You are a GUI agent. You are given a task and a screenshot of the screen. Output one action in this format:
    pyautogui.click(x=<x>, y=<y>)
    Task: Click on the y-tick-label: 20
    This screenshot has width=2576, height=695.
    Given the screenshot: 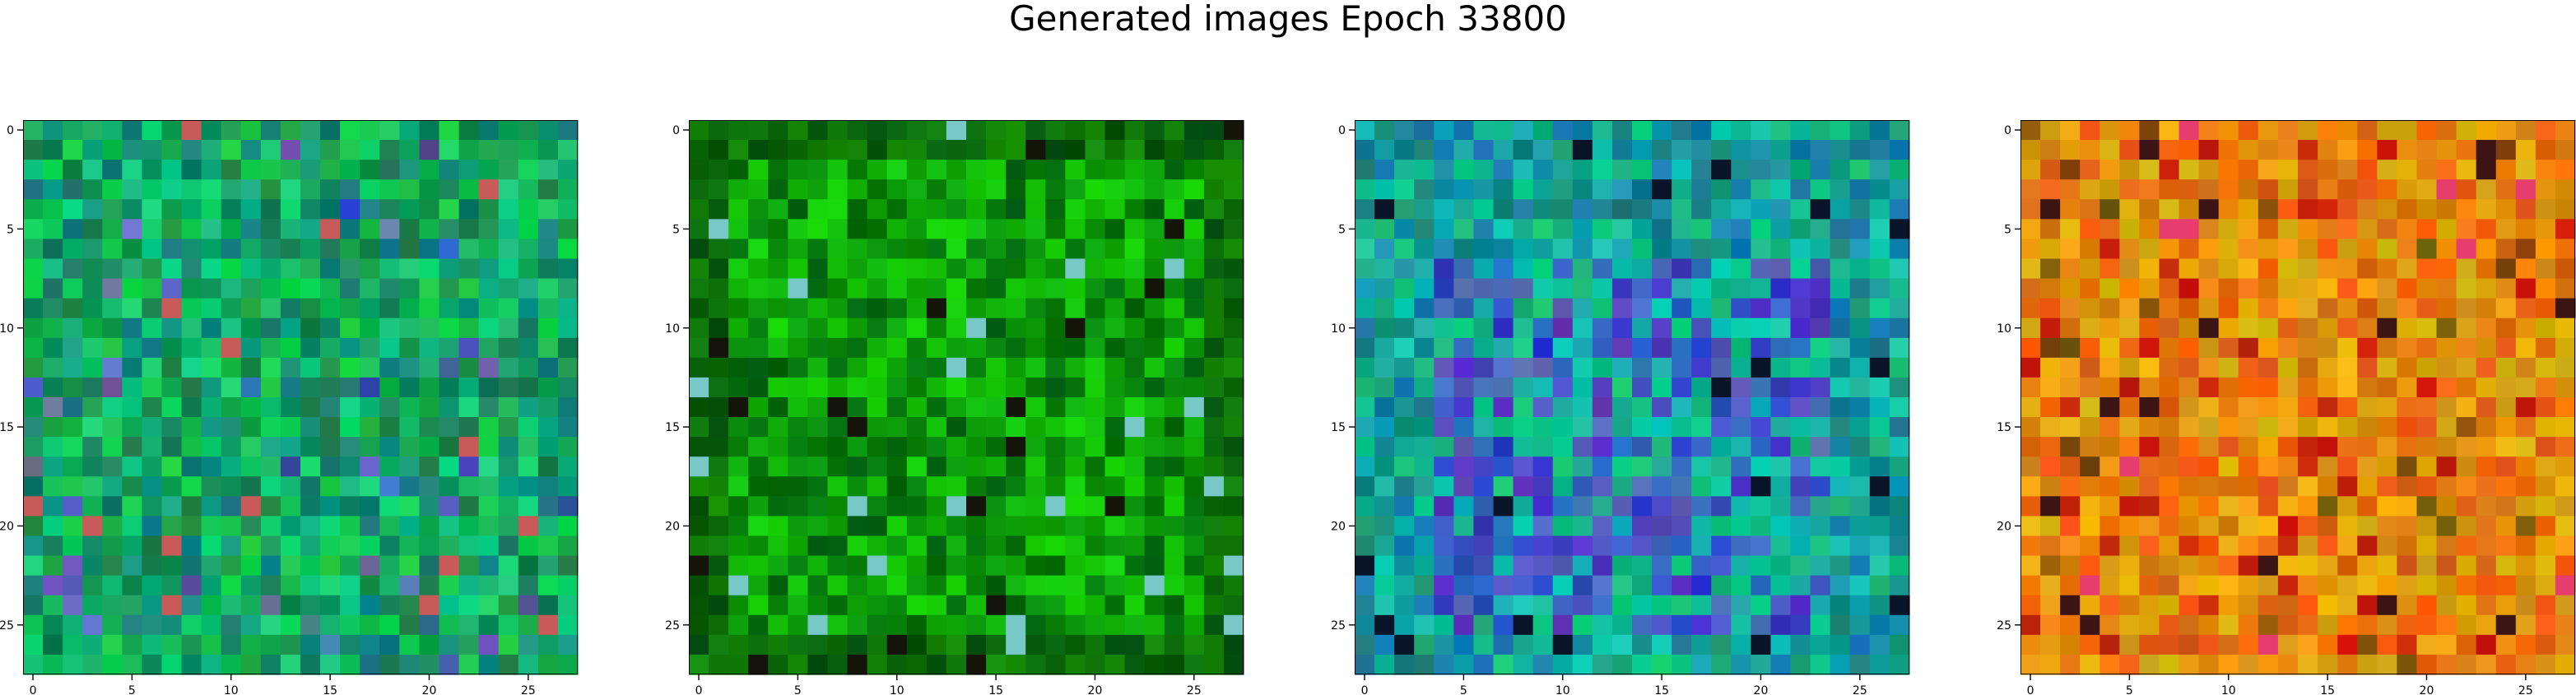 What is the action you would take?
    pyautogui.click(x=7, y=526)
    